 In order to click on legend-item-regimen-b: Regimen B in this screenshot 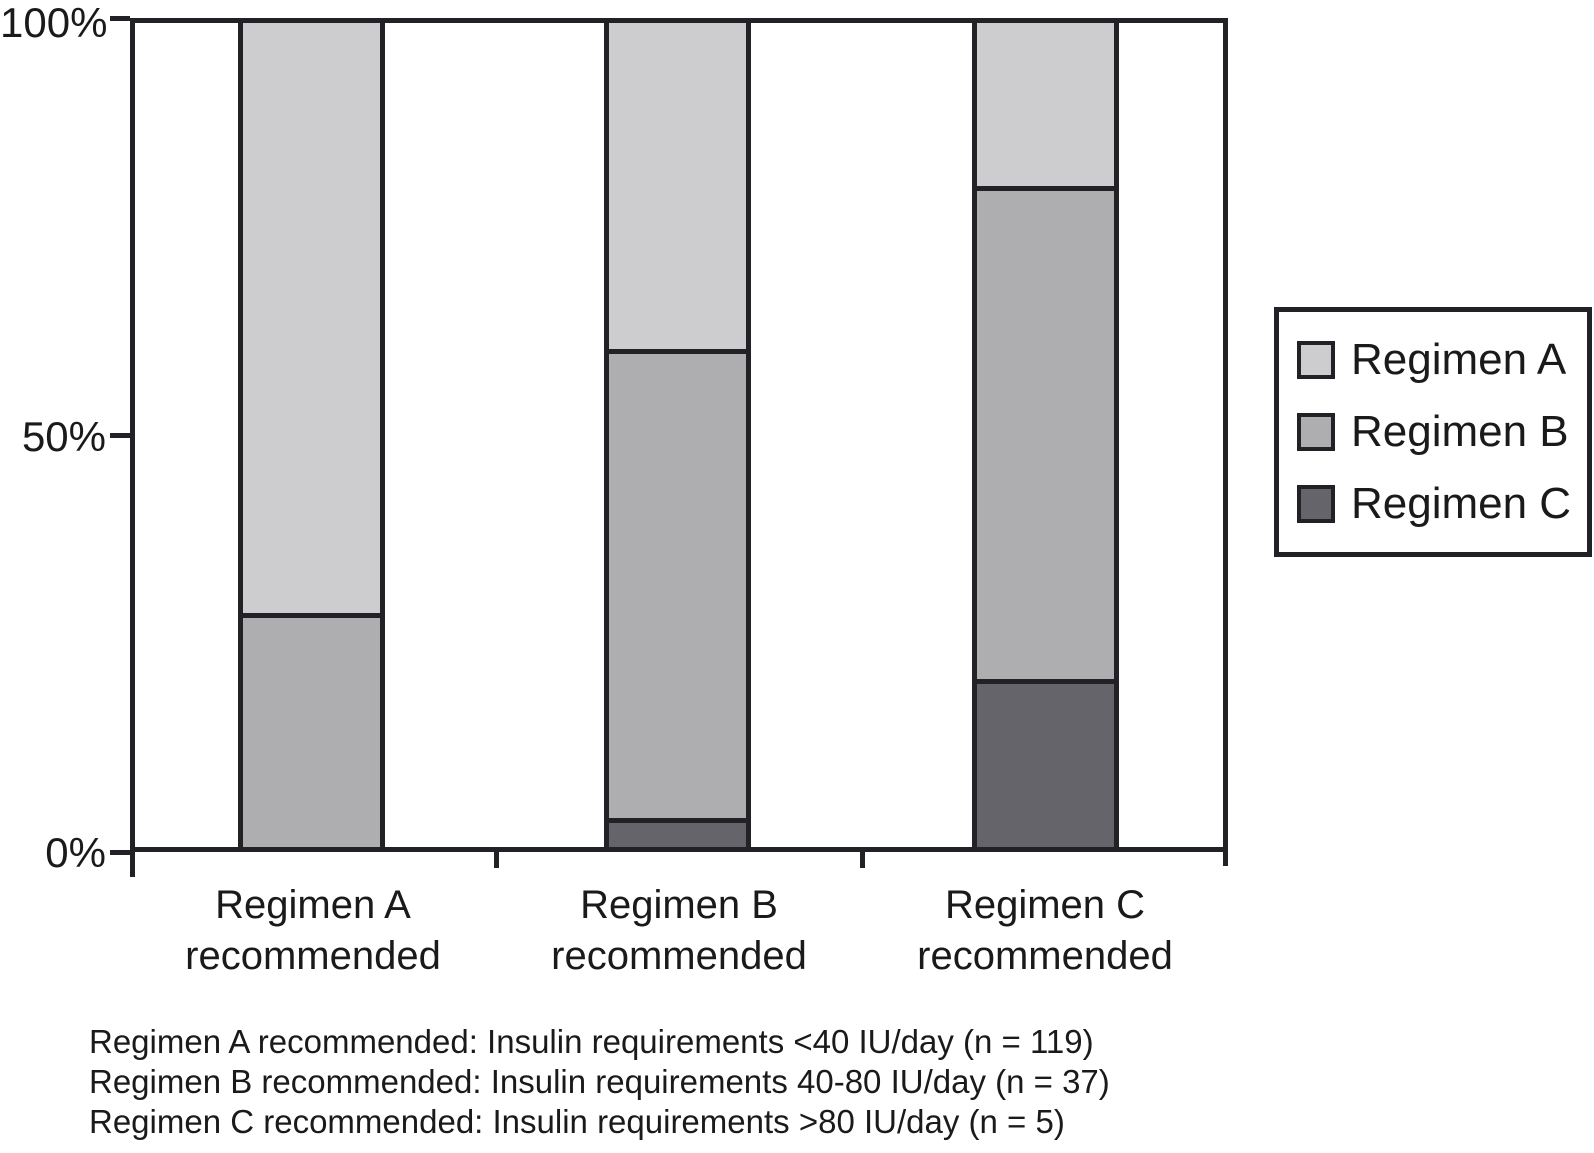, I will do `click(1442, 432)`.